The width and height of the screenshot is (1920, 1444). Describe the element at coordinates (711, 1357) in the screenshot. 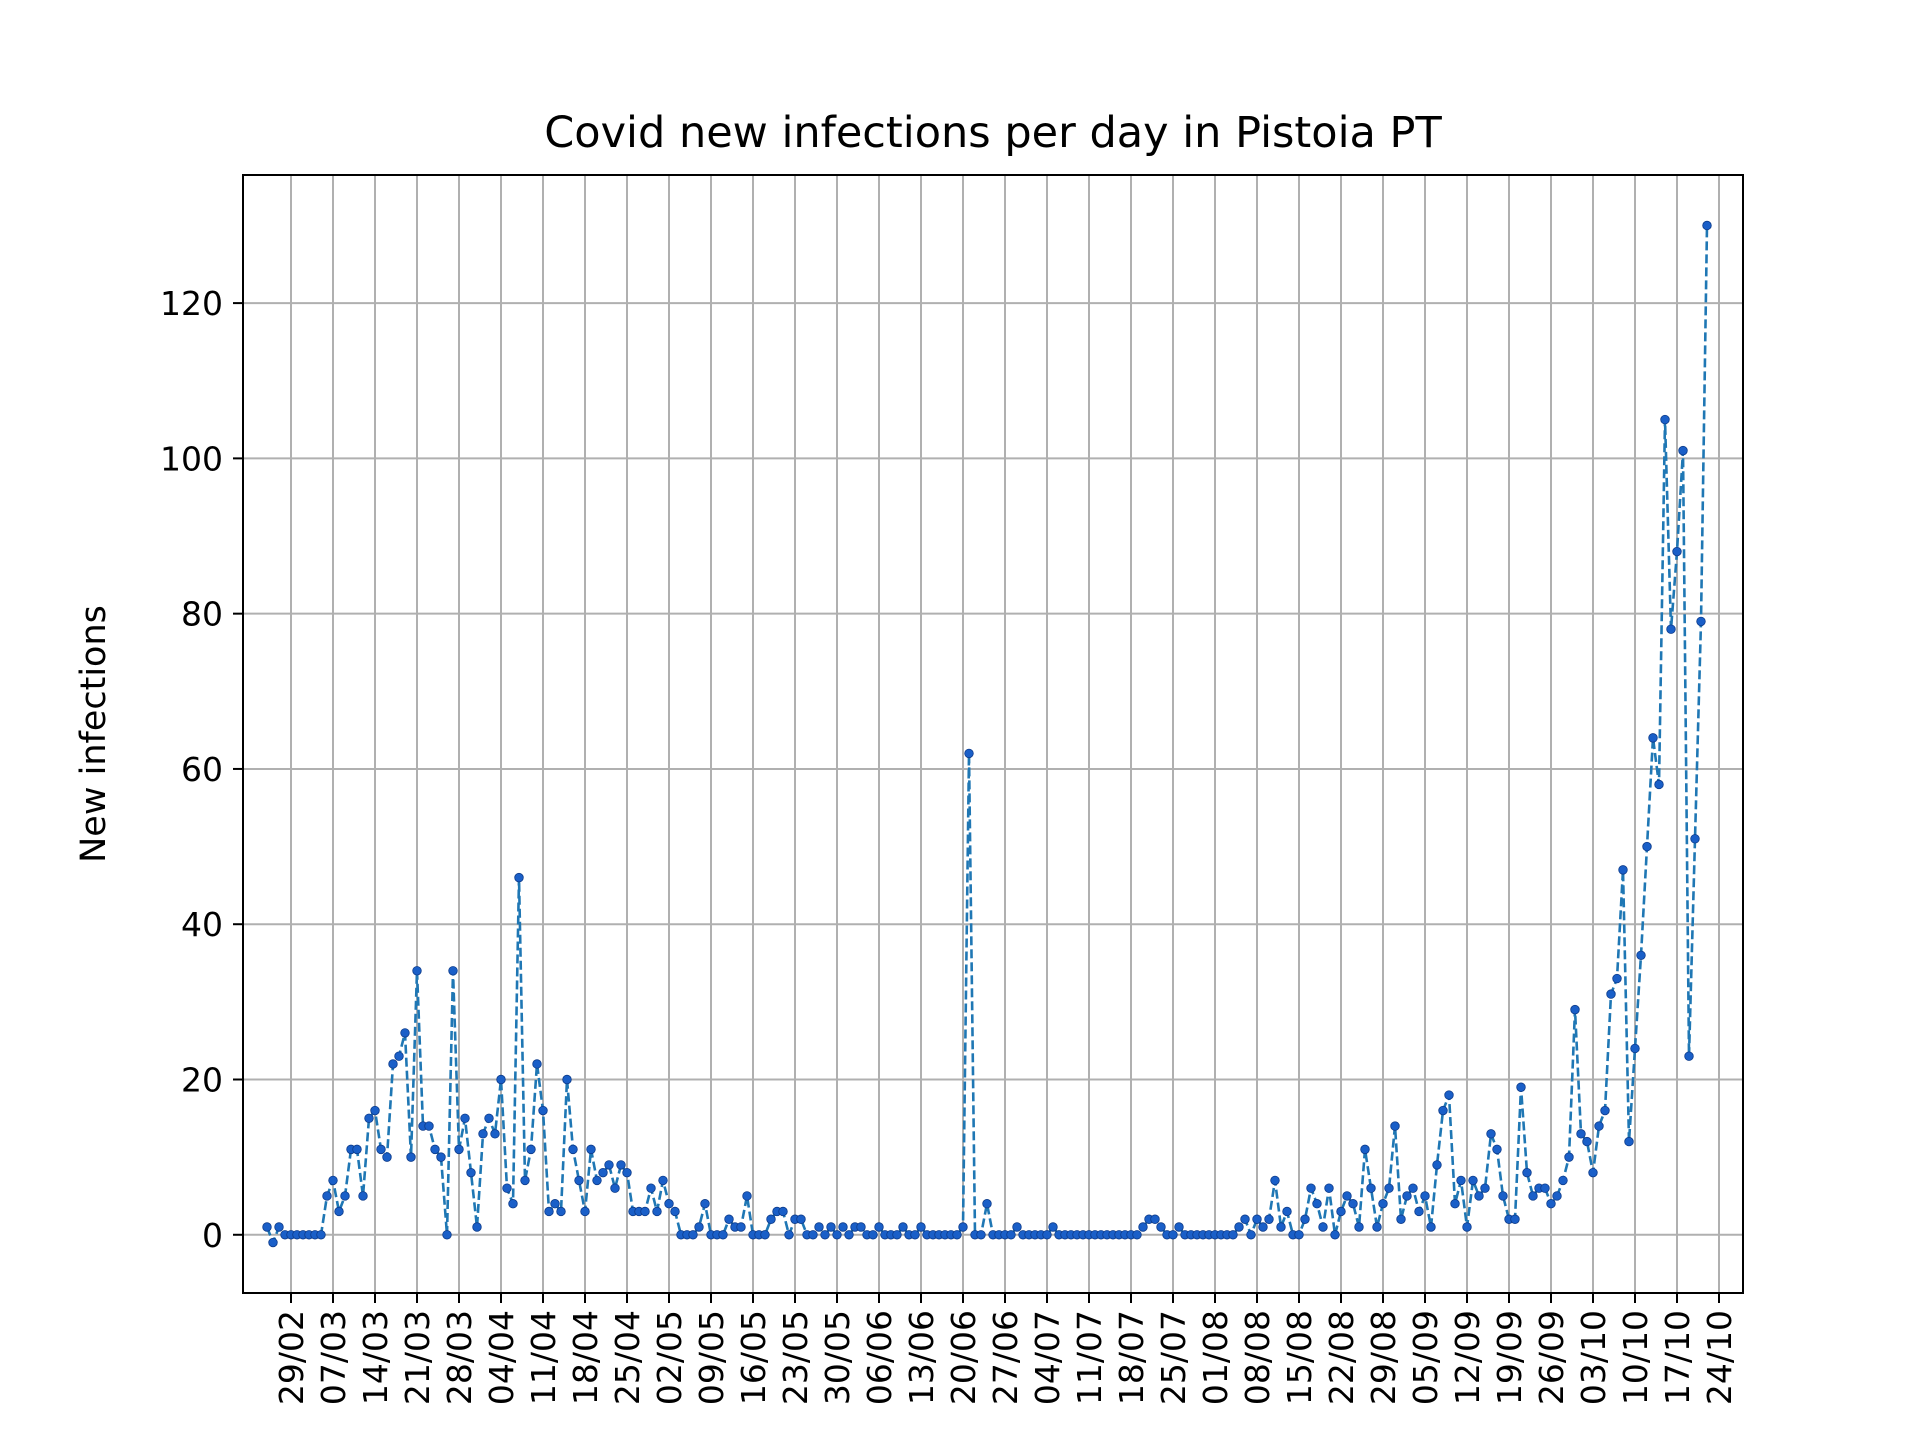

I see `x-tick-label: 09/05` at that location.